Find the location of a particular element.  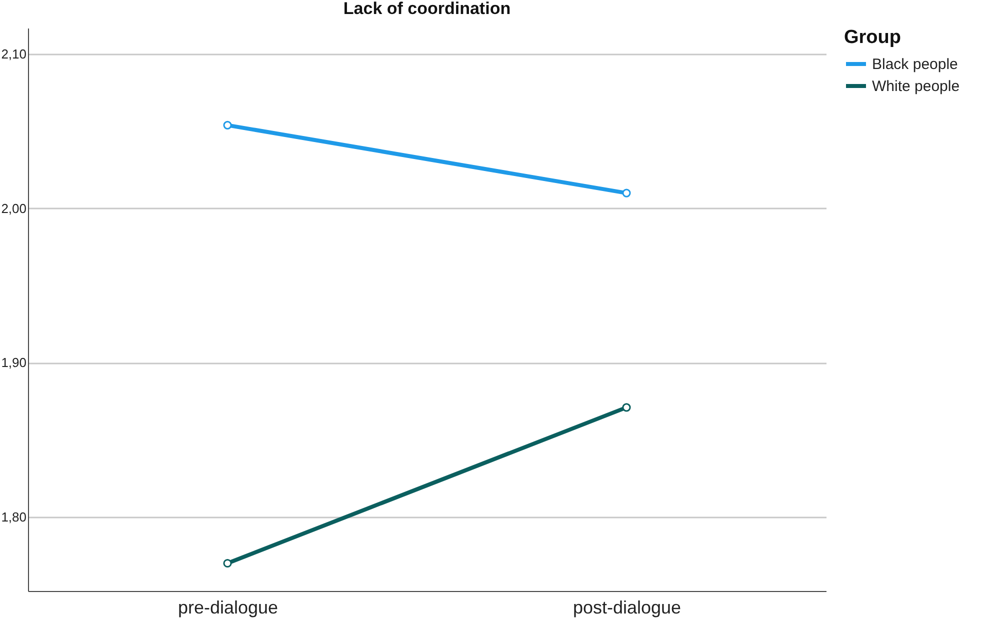

y-tick-label: 2,10 is located at coordinates (13, 54).